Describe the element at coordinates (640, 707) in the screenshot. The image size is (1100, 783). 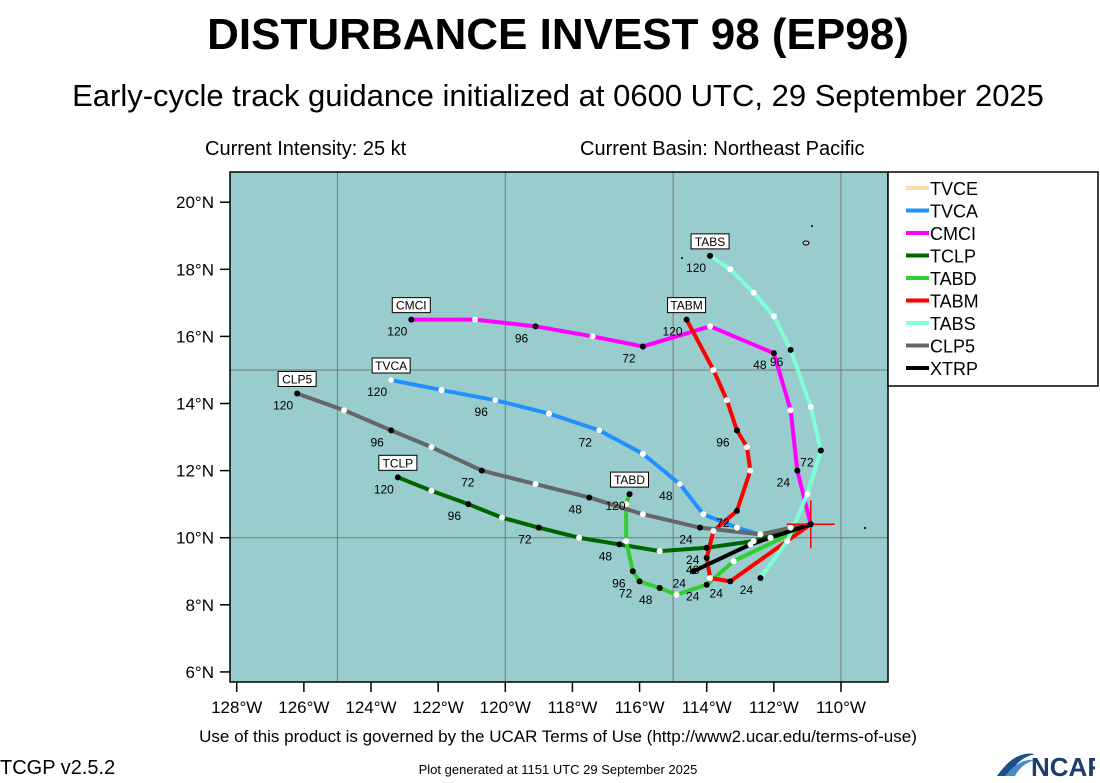
I see `x-tick-label: 116°W` at that location.